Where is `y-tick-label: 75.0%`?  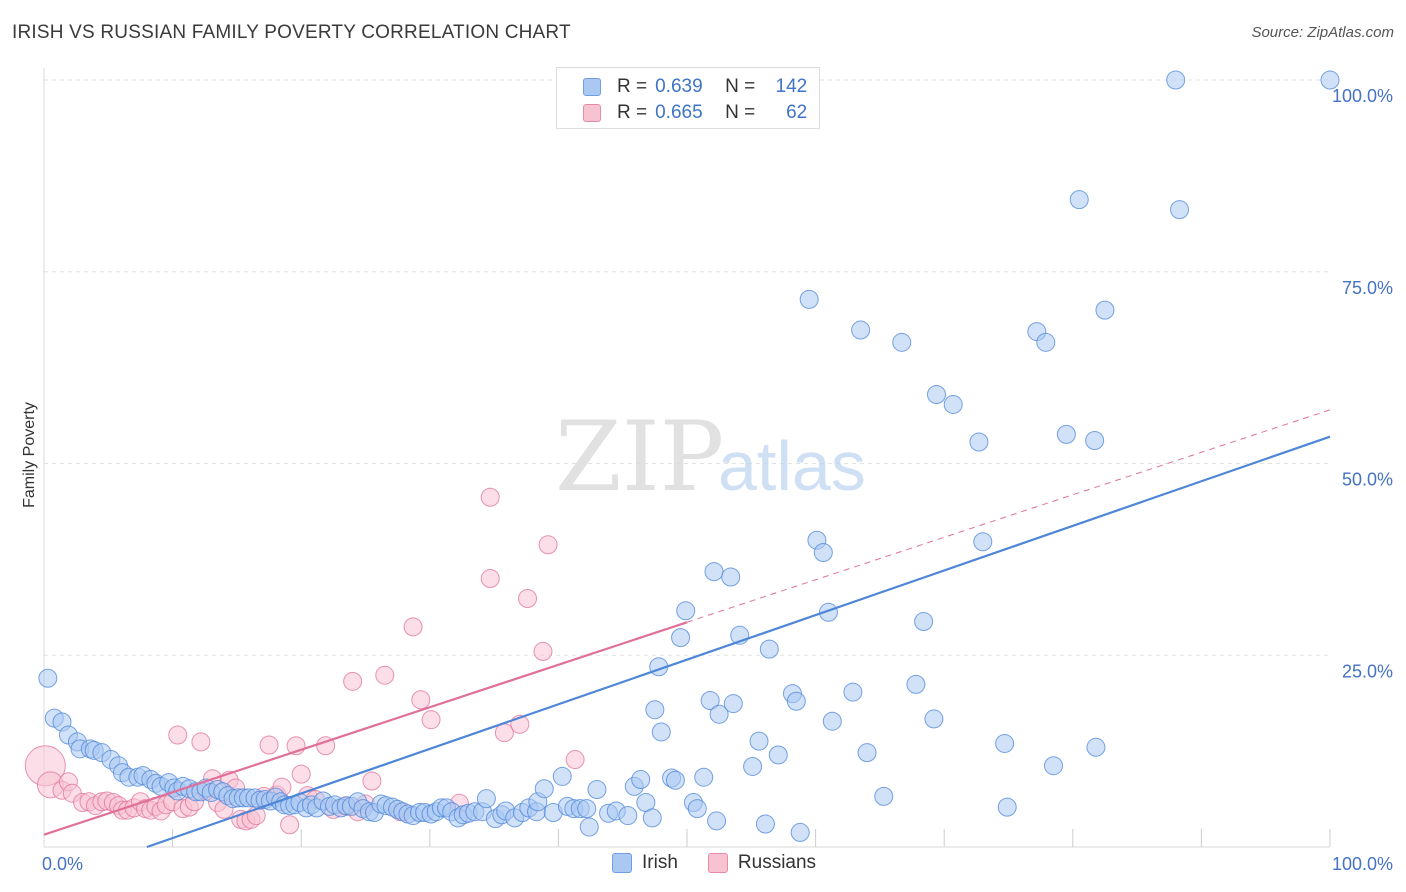
y-tick-label: 75.0% is located at coordinates (1367, 288).